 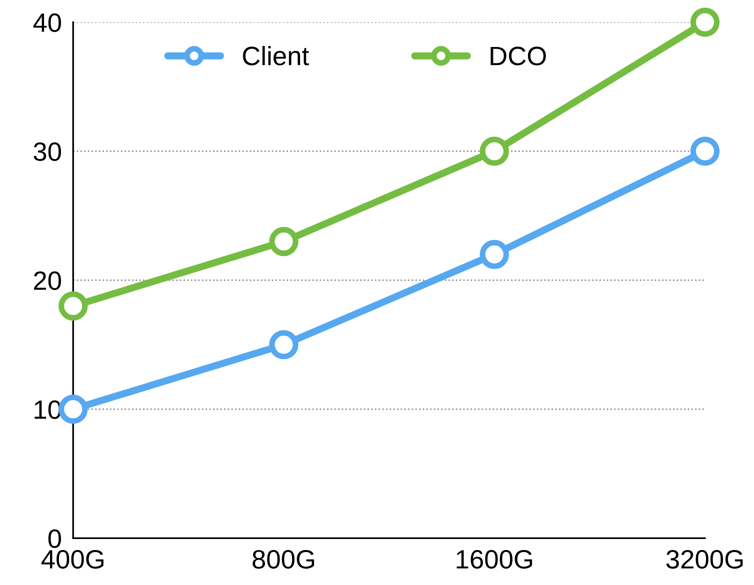 What do you see at coordinates (72, 559) in the screenshot?
I see `x-tick-label: 400G` at bounding box center [72, 559].